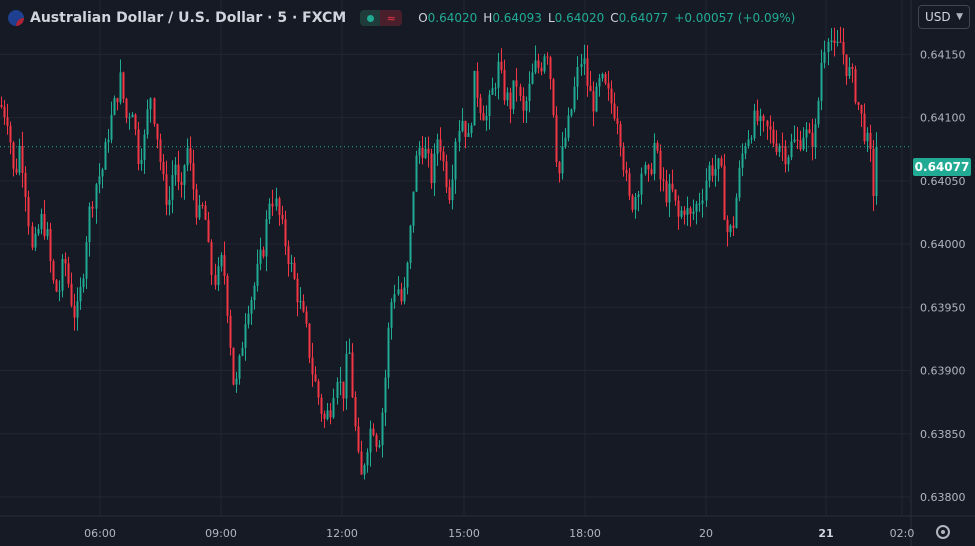 This screenshot has width=975, height=546. What do you see at coordinates (943, 307) in the screenshot?
I see `price-tick-label: 0.63950` at bounding box center [943, 307].